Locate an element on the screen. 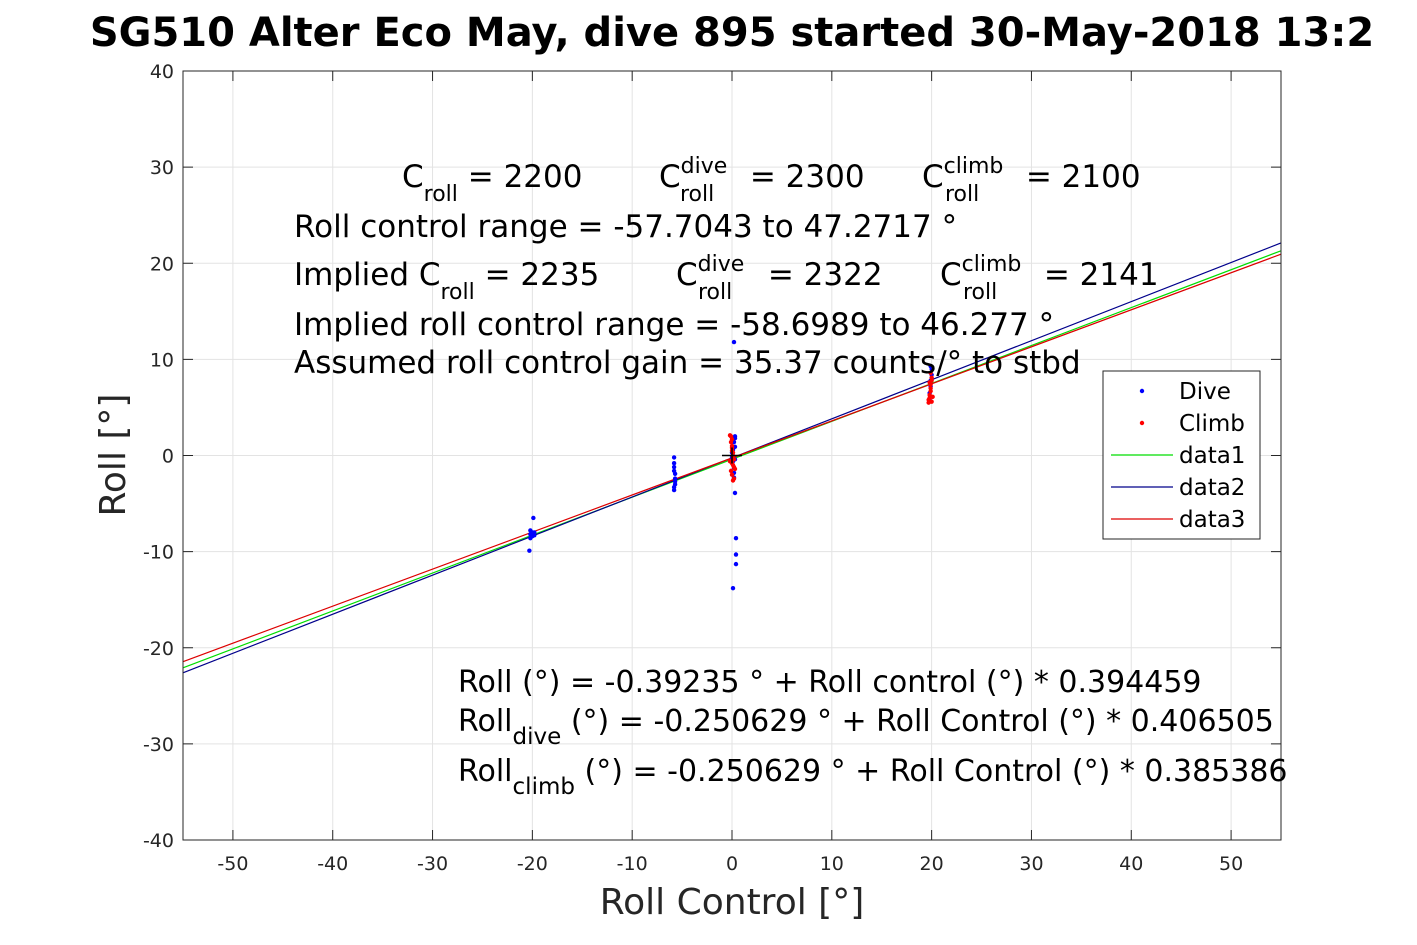 The height and width of the screenshot is (945, 1417). y-tick-label: 20 is located at coordinates (162, 264).